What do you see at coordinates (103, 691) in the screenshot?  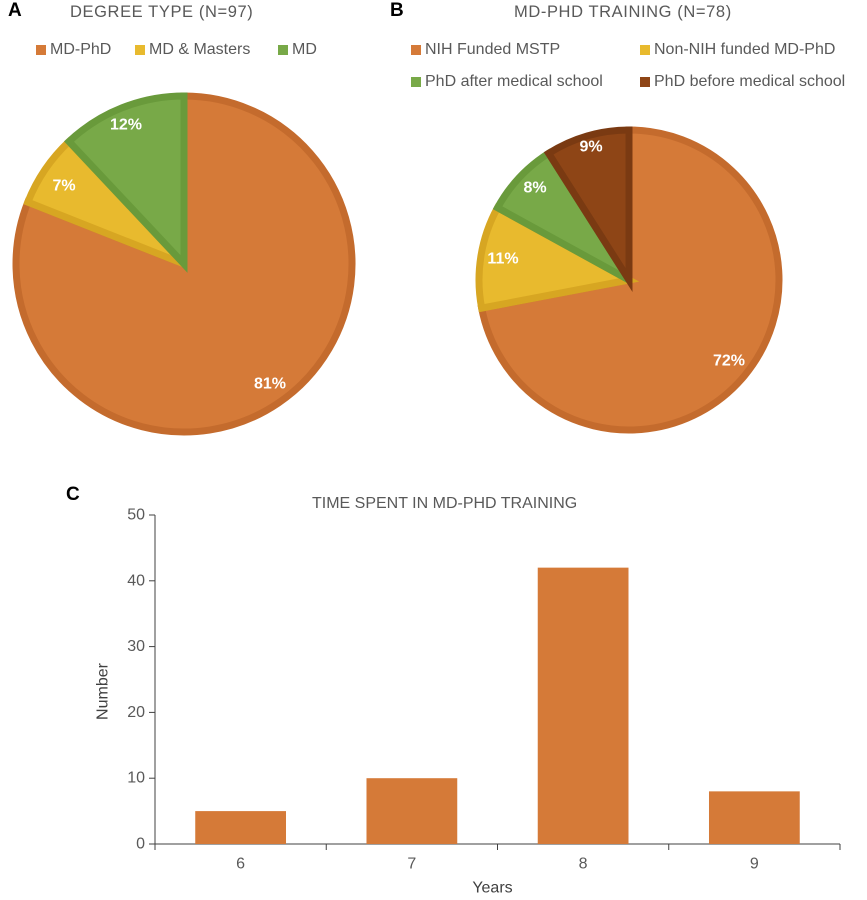 I see `y-axis-label: Number` at bounding box center [103, 691].